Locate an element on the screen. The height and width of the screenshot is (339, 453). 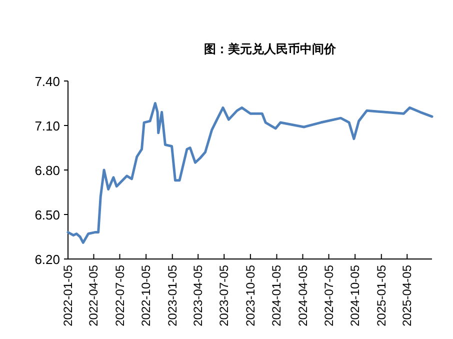
x-tick-label: 2022-04-05 is located at coordinates (93, 295).